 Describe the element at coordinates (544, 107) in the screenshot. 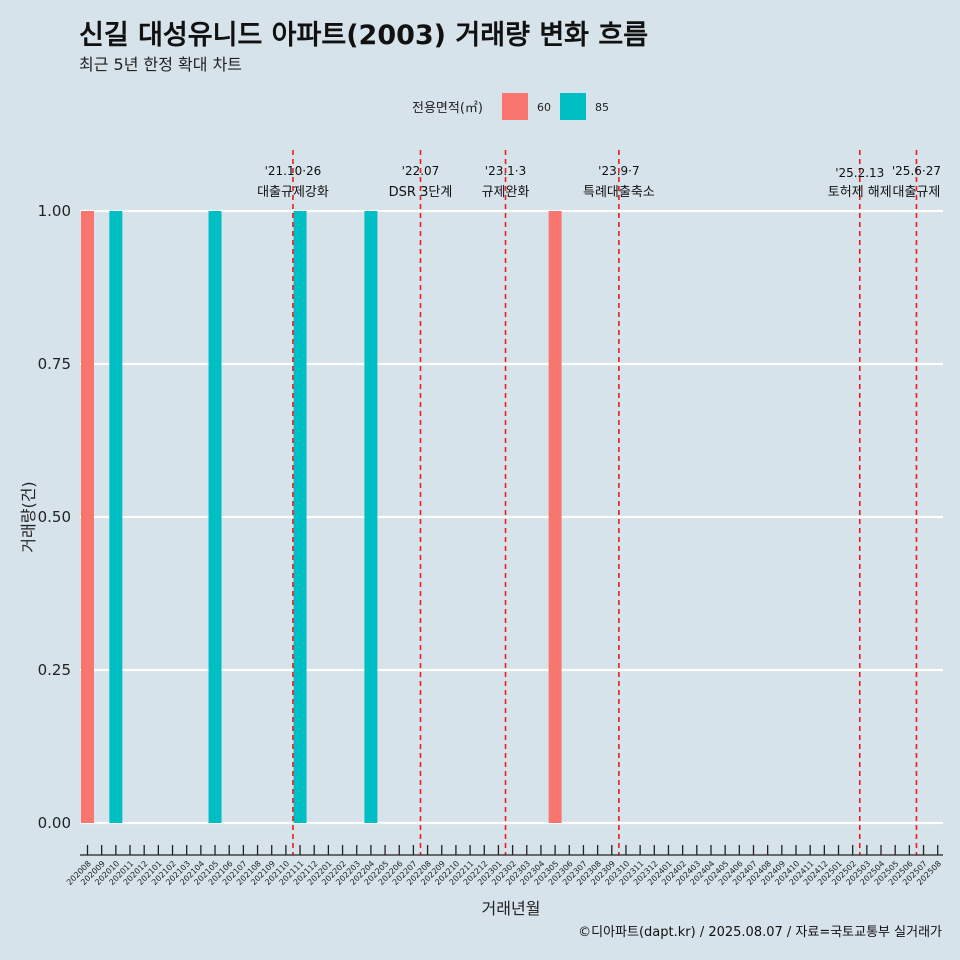

I see `legend-label-60: 60` at that location.